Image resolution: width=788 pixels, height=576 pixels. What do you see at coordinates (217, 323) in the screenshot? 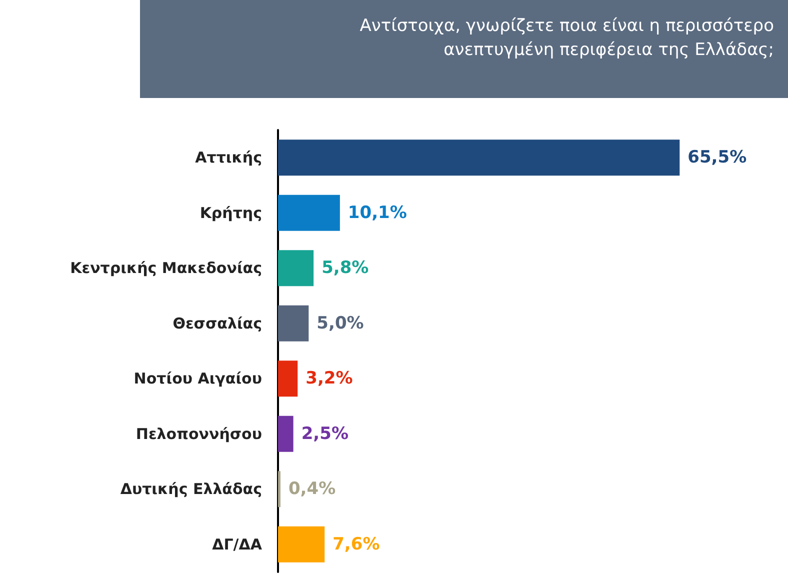
I see `y-tick-label: Θεσσαλίας` at bounding box center [217, 323].